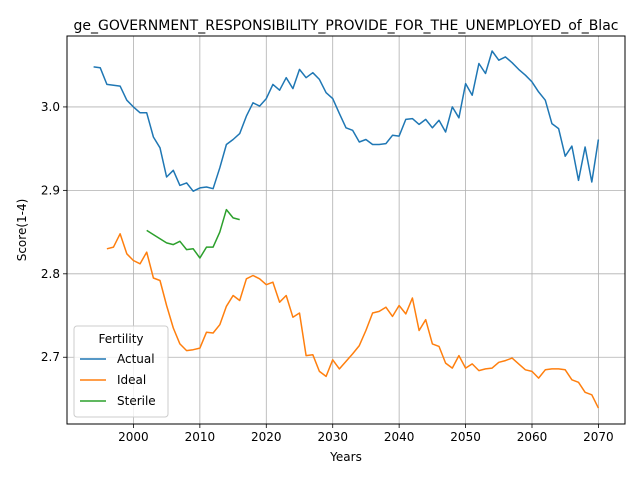  Describe the element at coordinates (136, 359) in the screenshot. I see `legend-label-actual: Actual` at that location.